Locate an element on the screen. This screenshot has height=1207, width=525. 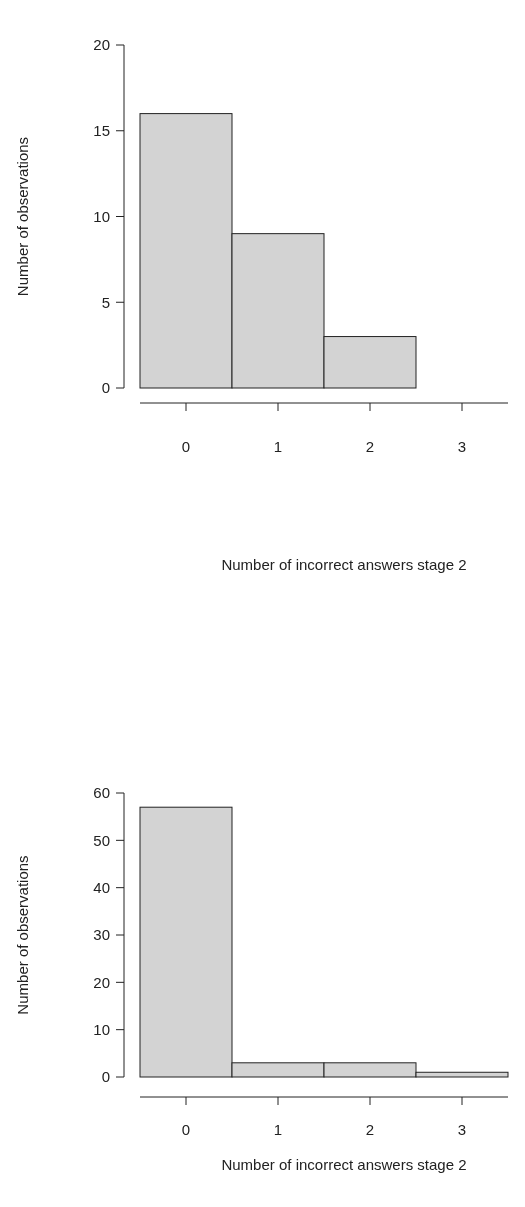
y-tick-label: 15 is located at coordinates (101, 130).